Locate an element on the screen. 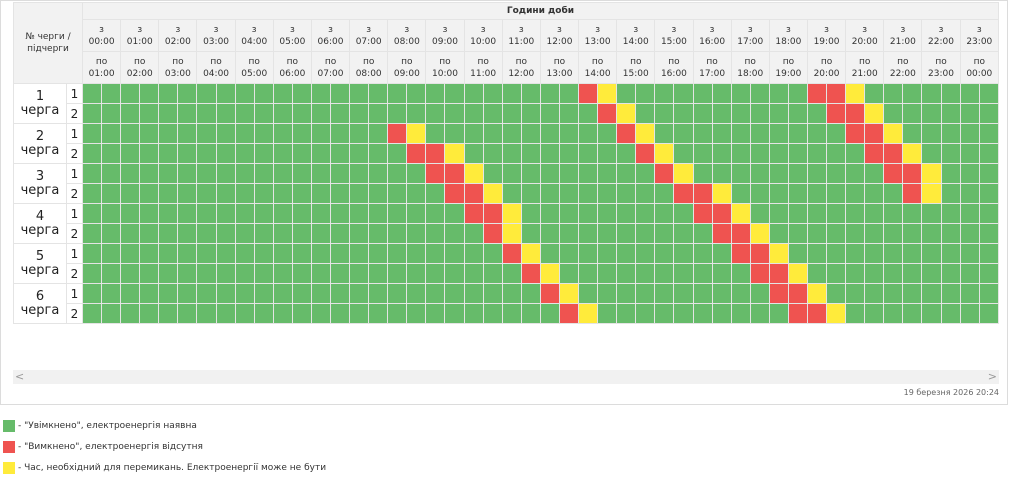 The image size is (1010, 477). hour-from-14: з 14:00 is located at coordinates (636, 35).